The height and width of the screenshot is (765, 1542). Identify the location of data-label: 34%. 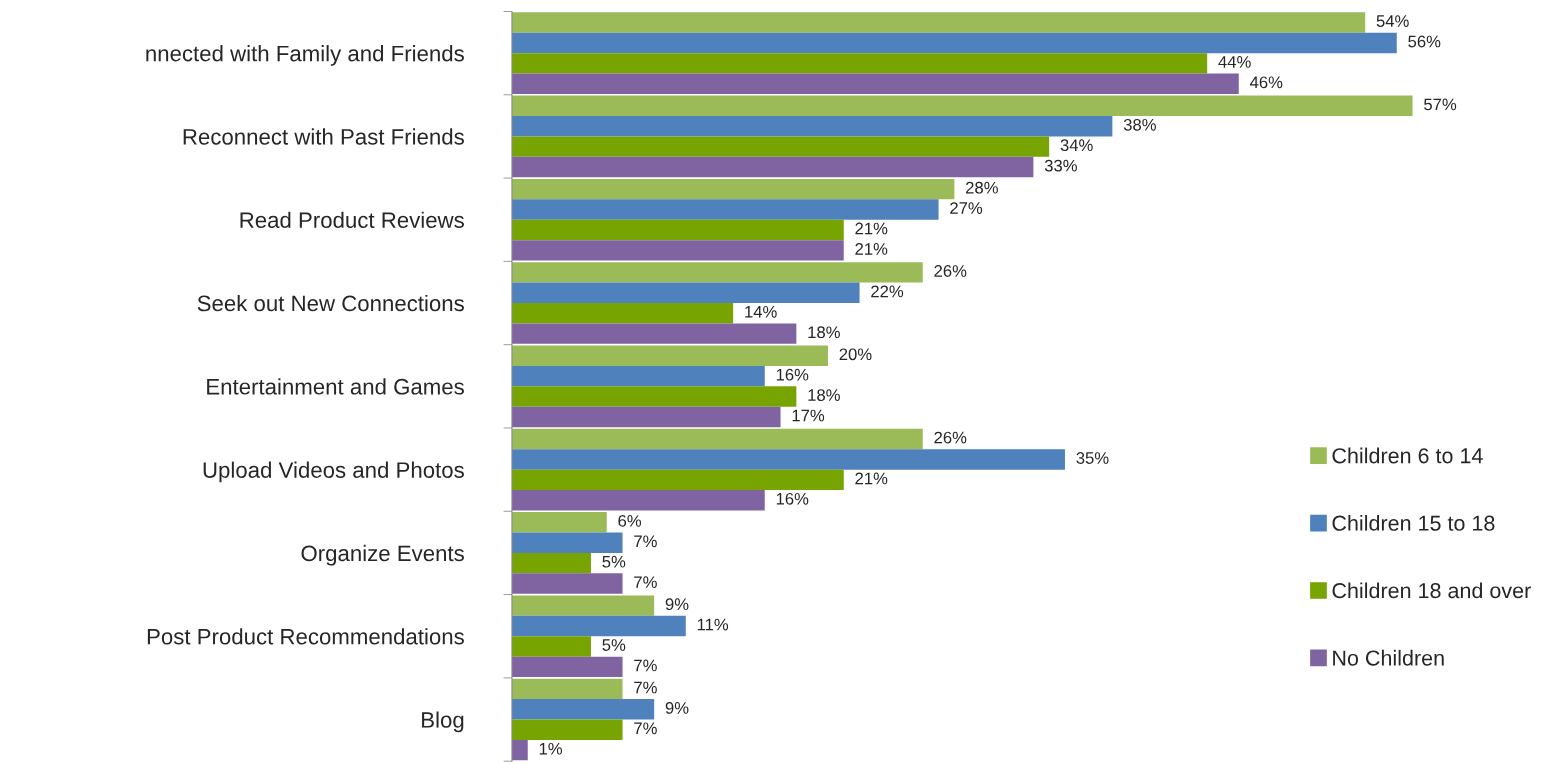
(1076, 145).